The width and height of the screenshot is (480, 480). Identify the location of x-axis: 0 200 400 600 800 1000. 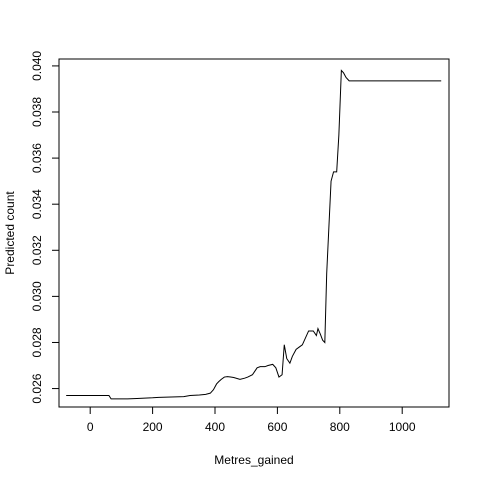
(251, 420).